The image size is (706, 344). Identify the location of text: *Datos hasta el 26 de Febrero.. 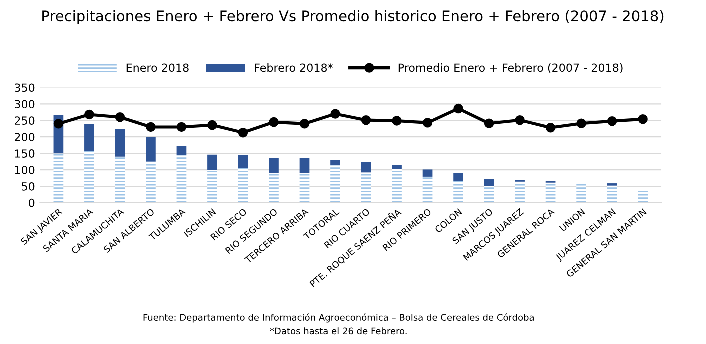
(338, 331).